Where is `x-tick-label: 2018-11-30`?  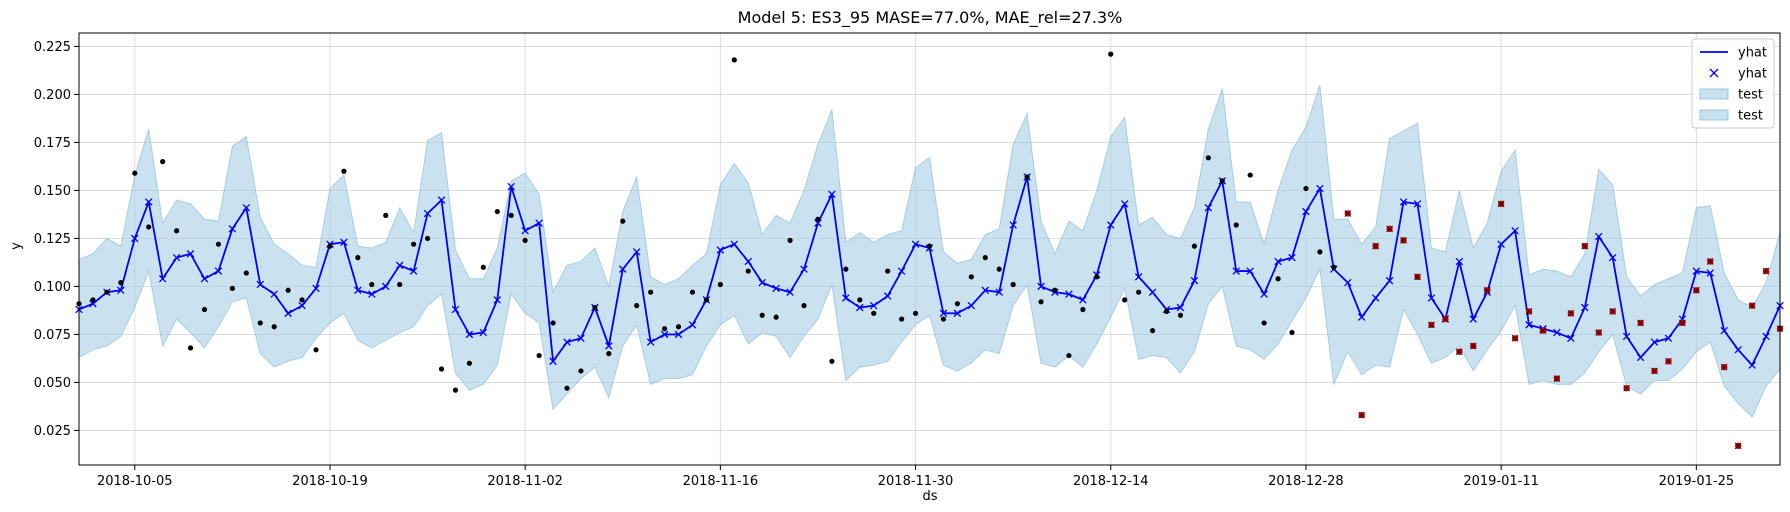 x-tick-label: 2018-11-30 is located at coordinates (916, 481).